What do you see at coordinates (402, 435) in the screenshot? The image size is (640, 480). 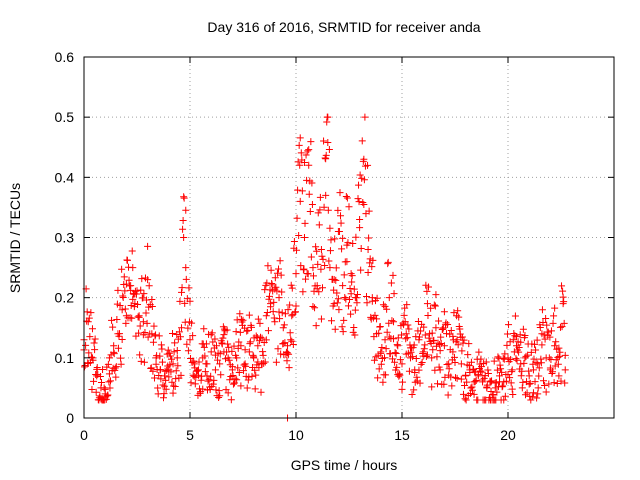 I see `x-tick-label: 15` at bounding box center [402, 435].